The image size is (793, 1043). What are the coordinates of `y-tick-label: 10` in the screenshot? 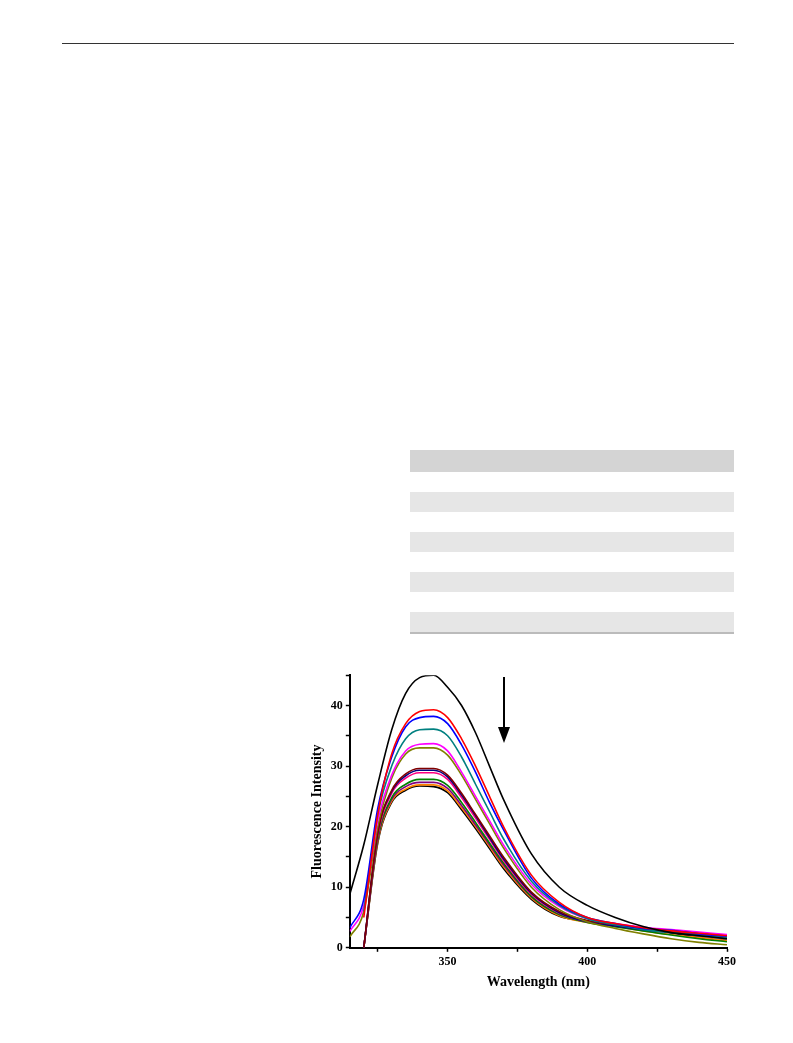 It's located at (336, 886).